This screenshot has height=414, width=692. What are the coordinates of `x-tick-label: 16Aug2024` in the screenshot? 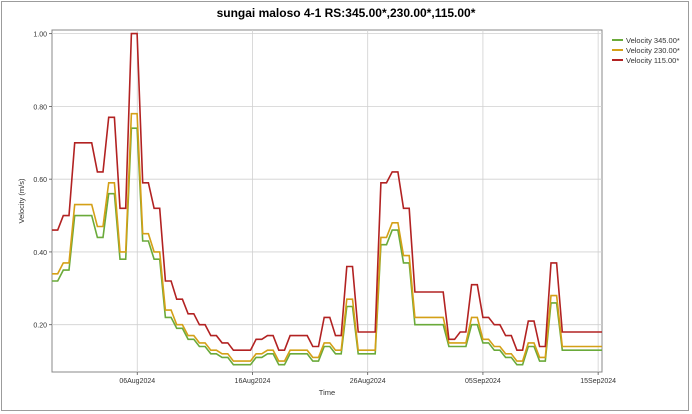 It's located at (253, 381).